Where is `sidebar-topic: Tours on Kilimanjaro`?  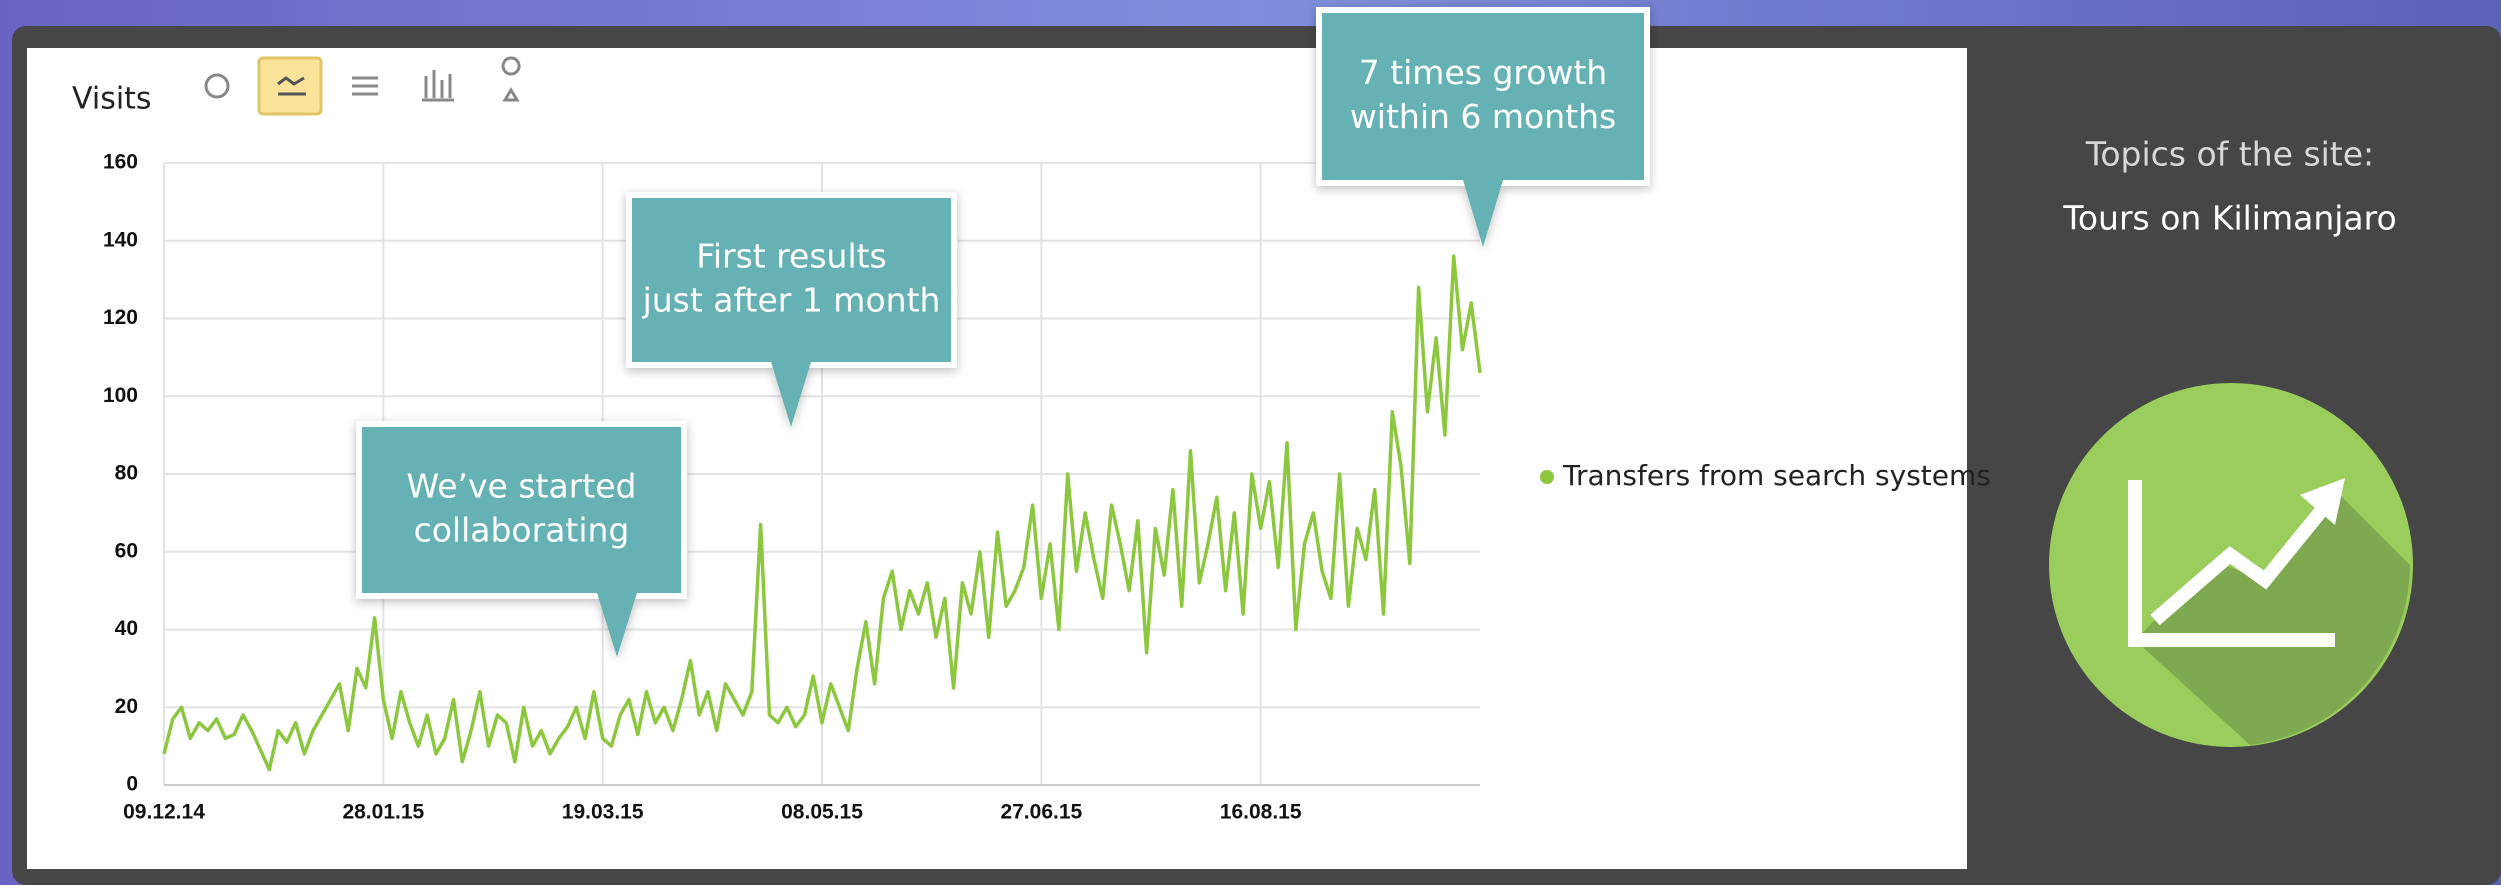
sidebar-topic: Tours on Kilimanjaro is located at coordinates (2229, 218).